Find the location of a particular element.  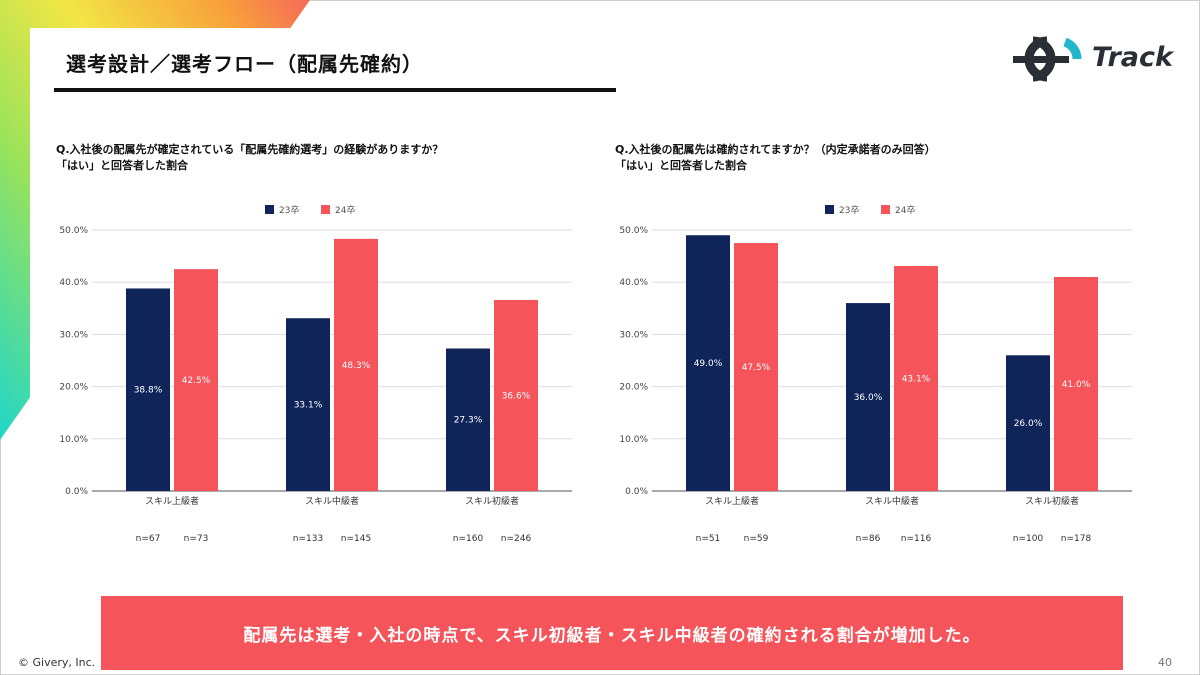

page-number: 40 is located at coordinates (1165, 662).